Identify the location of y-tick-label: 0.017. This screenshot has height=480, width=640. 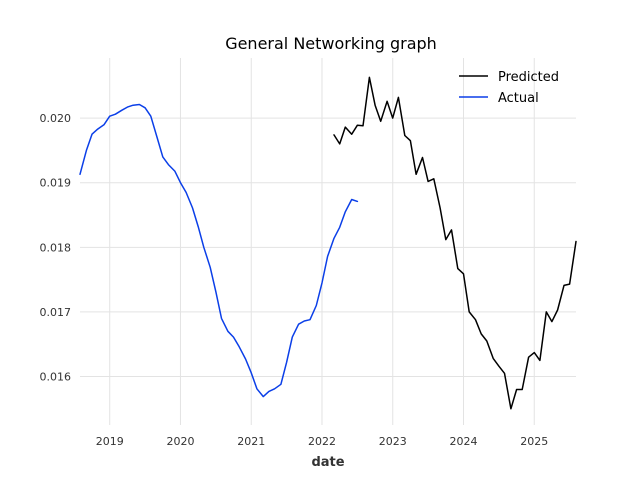
(56, 312).